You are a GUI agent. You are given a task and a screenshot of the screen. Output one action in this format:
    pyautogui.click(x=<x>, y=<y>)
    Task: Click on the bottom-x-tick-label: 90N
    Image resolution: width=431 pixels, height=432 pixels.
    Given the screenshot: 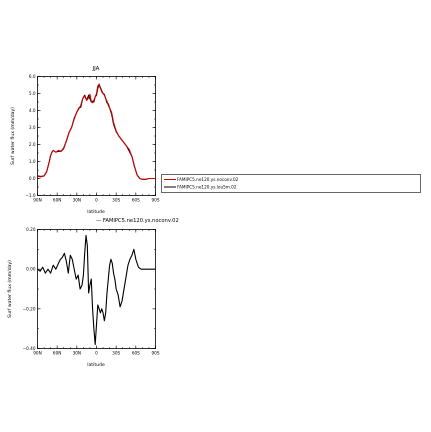 What is the action you would take?
    pyautogui.click(x=37, y=353)
    